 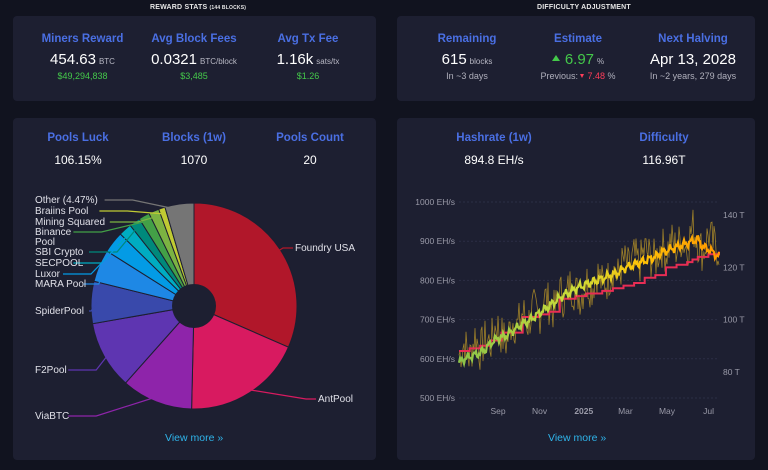 I want to click on estimate-value: 6.97%, so click(x=578, y=59).